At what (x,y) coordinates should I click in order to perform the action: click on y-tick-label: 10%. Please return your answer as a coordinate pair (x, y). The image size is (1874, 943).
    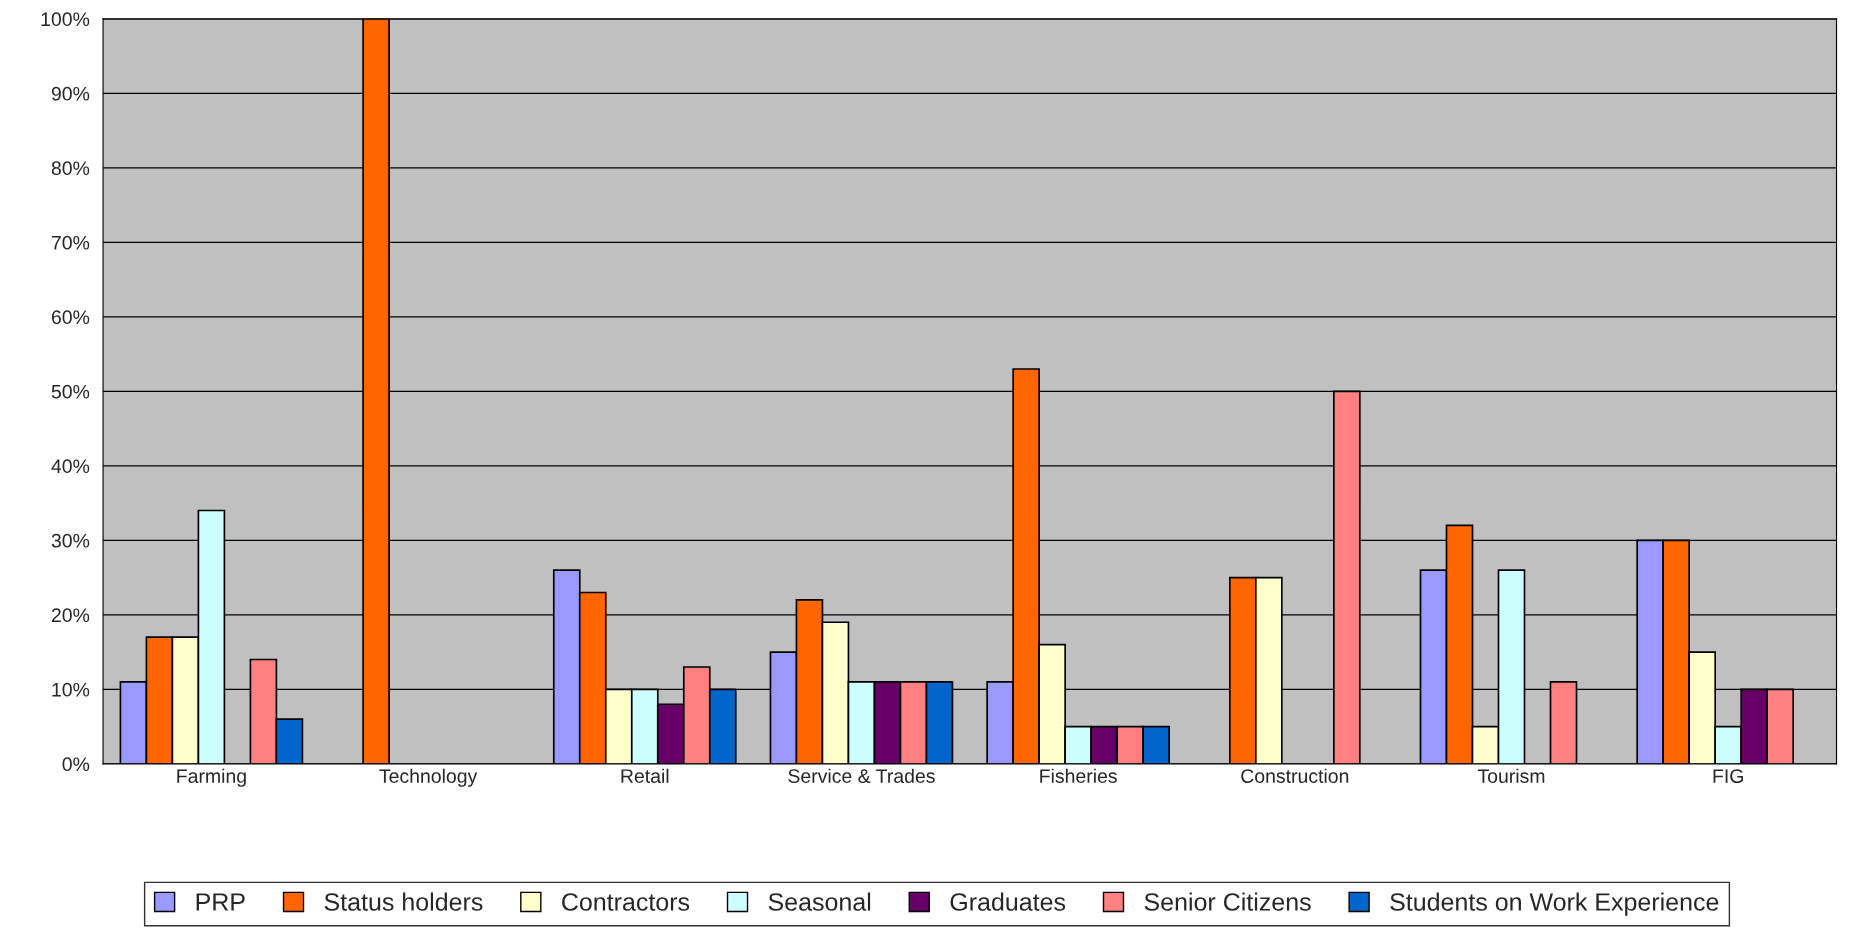
    Looking at the image, I should click on (71, 689).